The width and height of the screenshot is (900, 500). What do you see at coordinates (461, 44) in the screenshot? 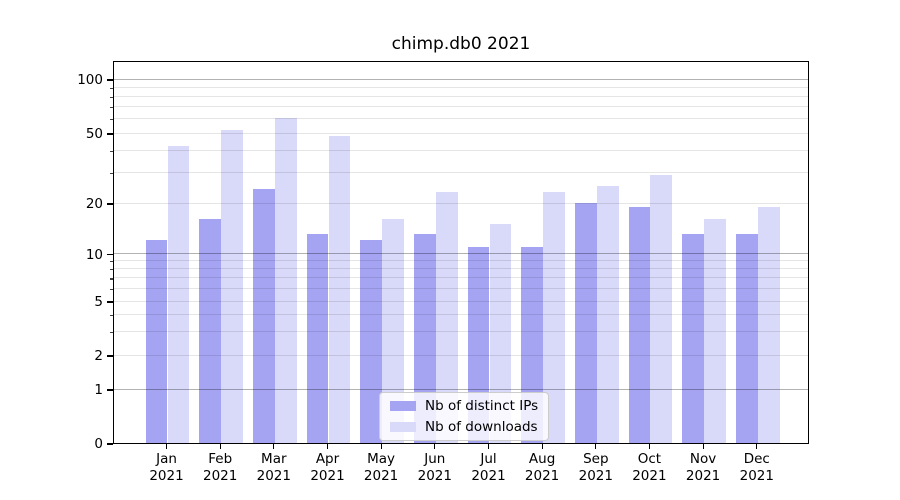
I see `chart-title: chimp.db0 2021` at bounding box center [461, 44].